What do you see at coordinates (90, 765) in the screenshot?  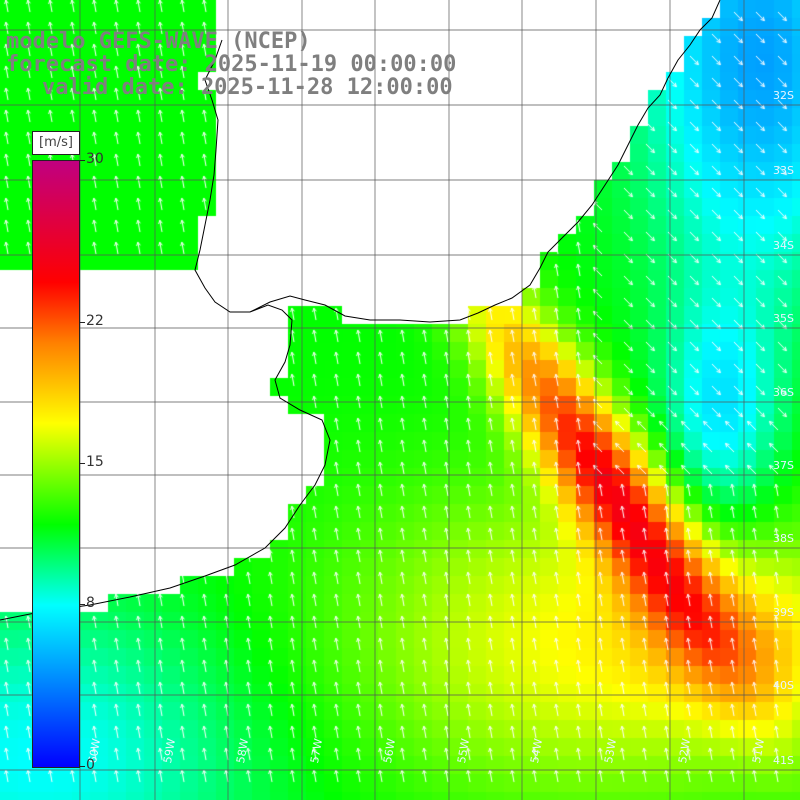 I see `colorbar-tick-label: 0` at bounding box center [90, 765].